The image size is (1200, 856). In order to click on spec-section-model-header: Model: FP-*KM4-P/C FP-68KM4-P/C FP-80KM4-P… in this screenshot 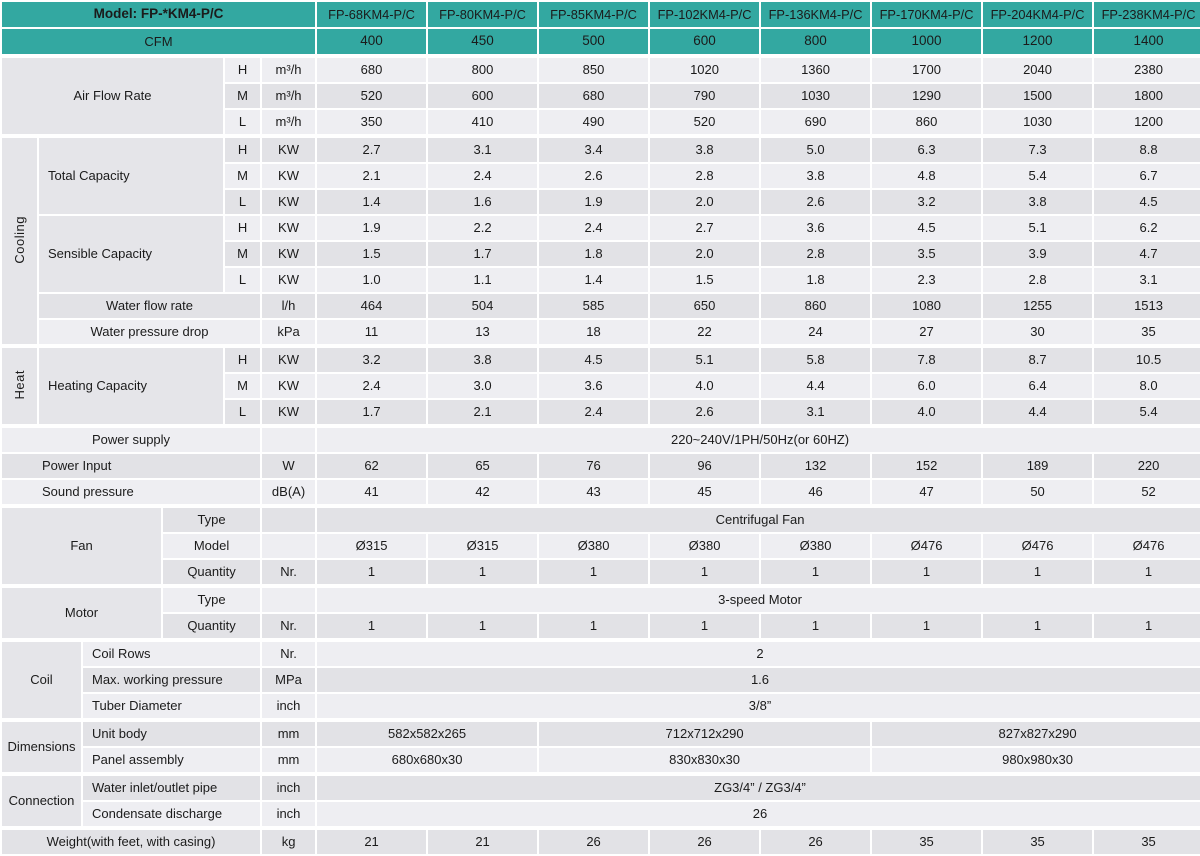, I will do `click(600, 28)`.